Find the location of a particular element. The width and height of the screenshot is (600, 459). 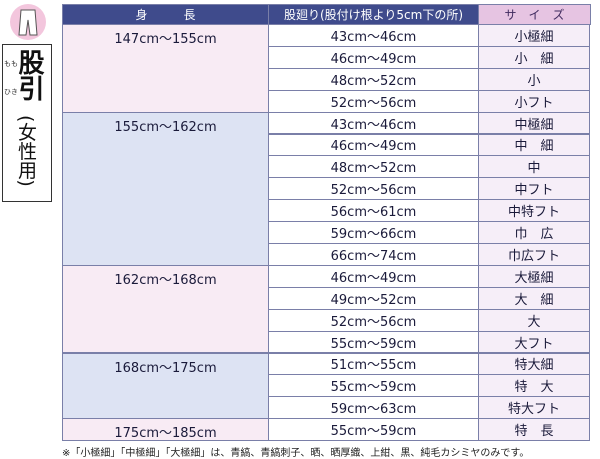

size-cell: 特 大 is located at coordinates (534, 386).